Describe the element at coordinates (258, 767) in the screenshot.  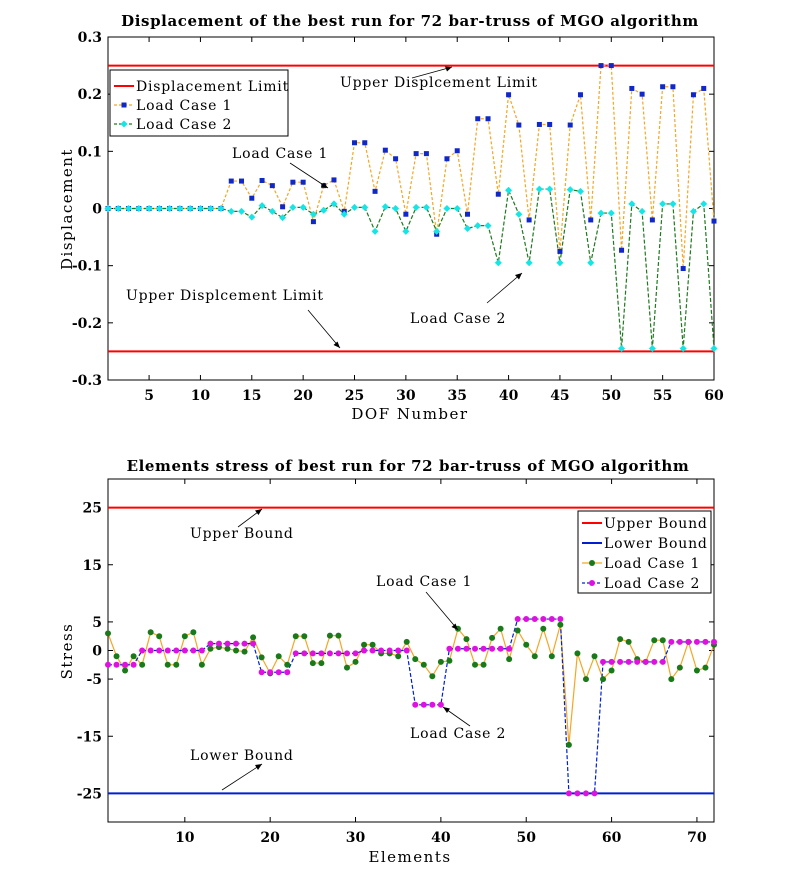
I see `annot-arrowhead-lower-bound` at that location.